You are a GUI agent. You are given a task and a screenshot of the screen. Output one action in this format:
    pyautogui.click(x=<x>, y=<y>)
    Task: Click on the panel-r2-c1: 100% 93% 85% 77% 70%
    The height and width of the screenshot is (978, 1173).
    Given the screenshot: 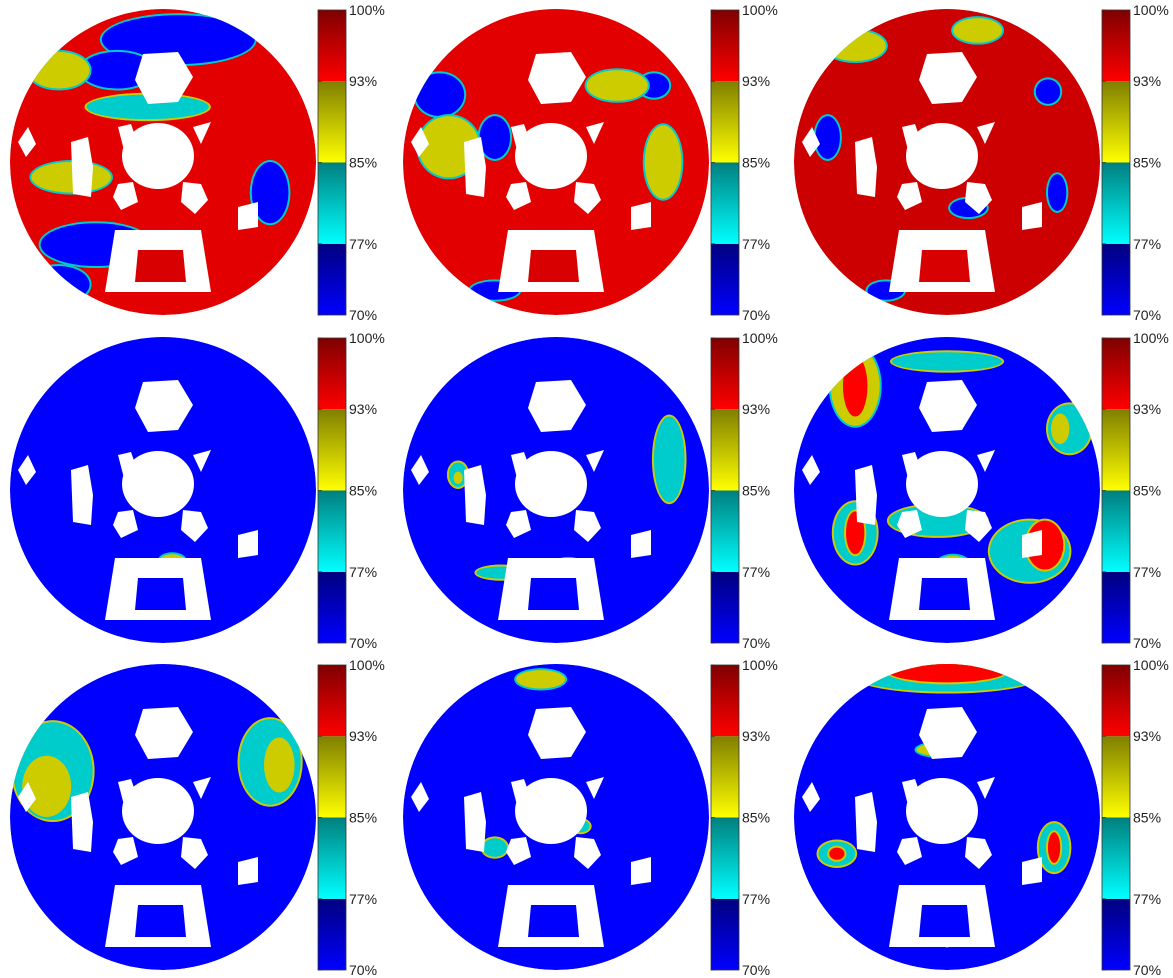 What is the action you would take?
    pyautogui.click(x=197, y=490)
    